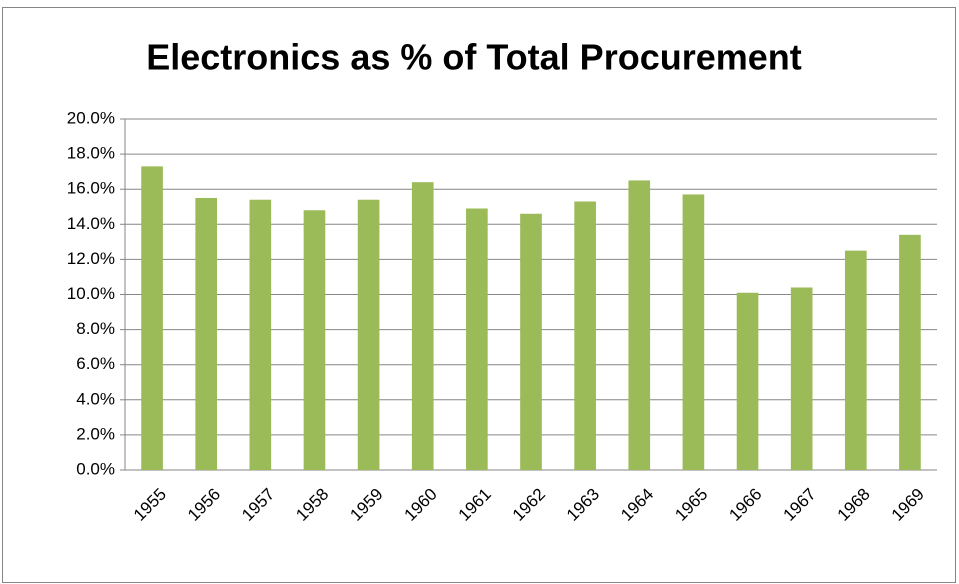 Image resolution: width=959 pixels, height=584 pixels. Describe the element at coordinates (91, 117) in the screenshot. I see `y-tick-label: 20.0%` at that location.